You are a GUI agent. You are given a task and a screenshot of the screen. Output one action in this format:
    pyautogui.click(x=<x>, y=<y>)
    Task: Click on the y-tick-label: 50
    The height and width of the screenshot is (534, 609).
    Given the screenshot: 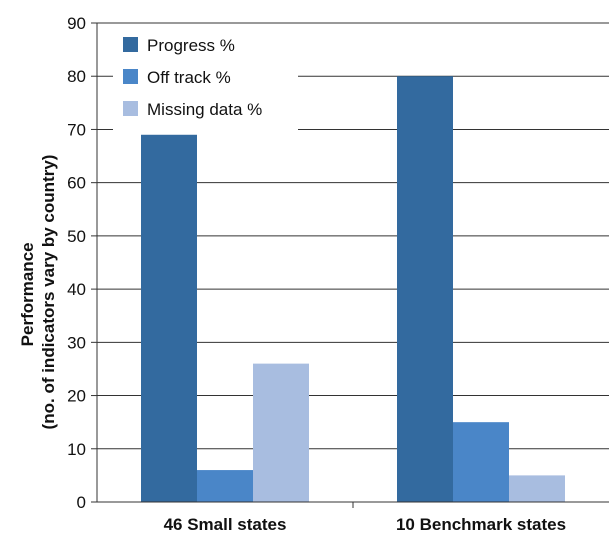 What is the action you would take?
    pyautogui.click(x=76, y=236)
    